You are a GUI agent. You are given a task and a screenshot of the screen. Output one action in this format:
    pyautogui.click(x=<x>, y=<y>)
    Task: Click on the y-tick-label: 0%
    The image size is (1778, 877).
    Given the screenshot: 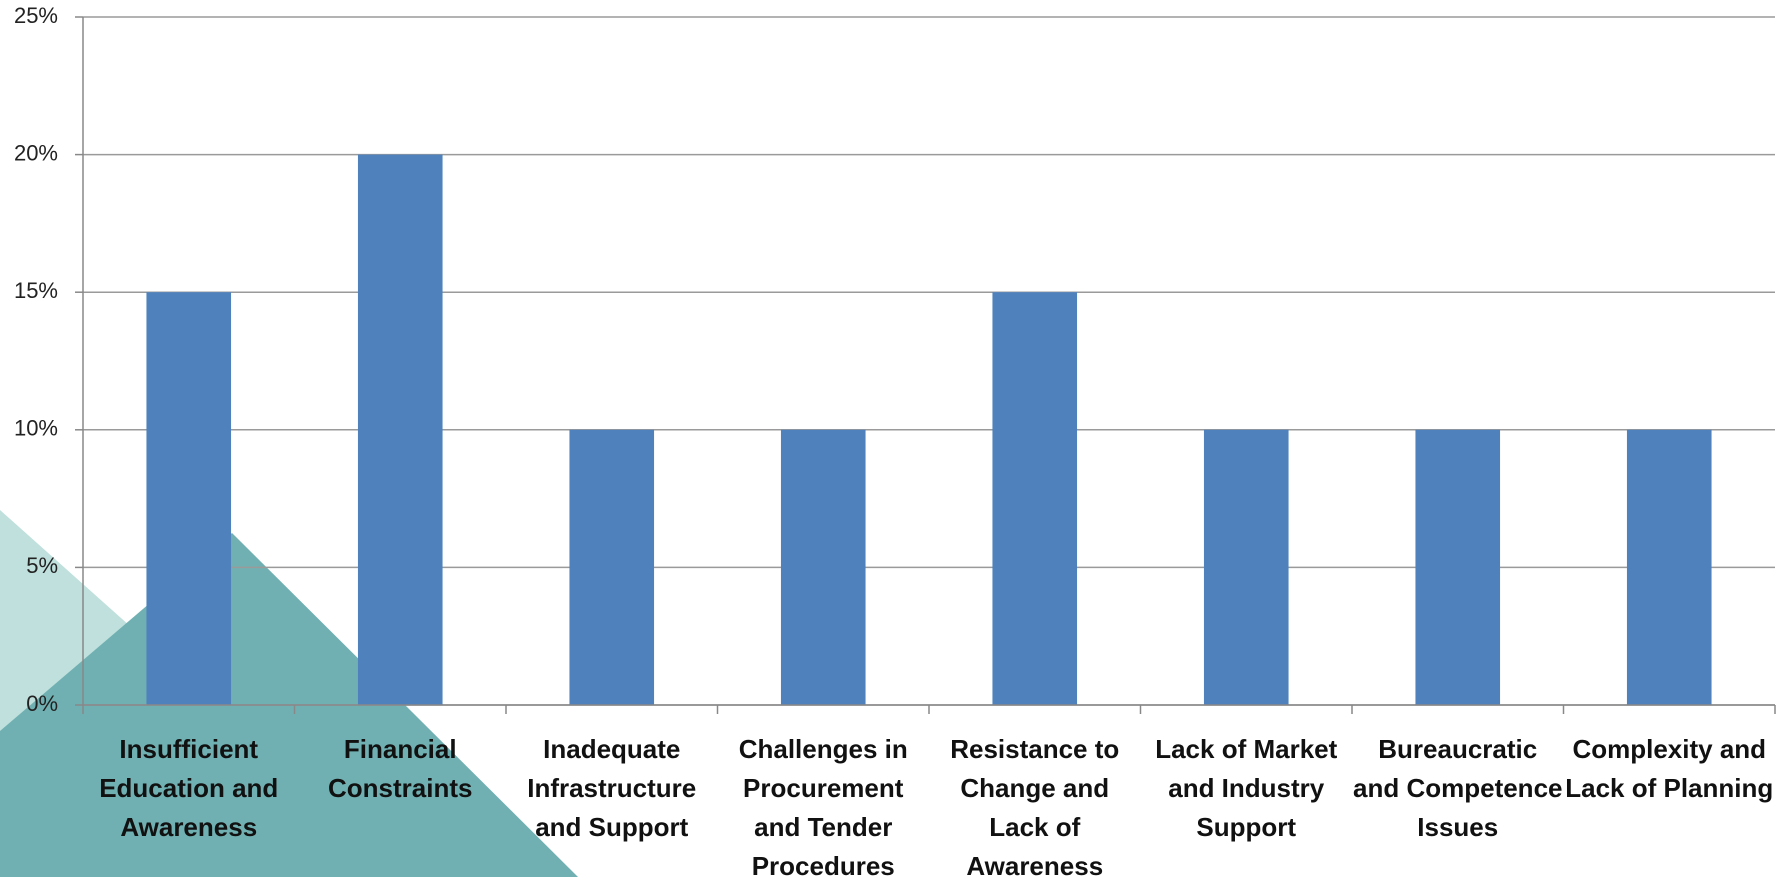 What is the action you would take?
    pyautogui.click(x=42, y=703)
    